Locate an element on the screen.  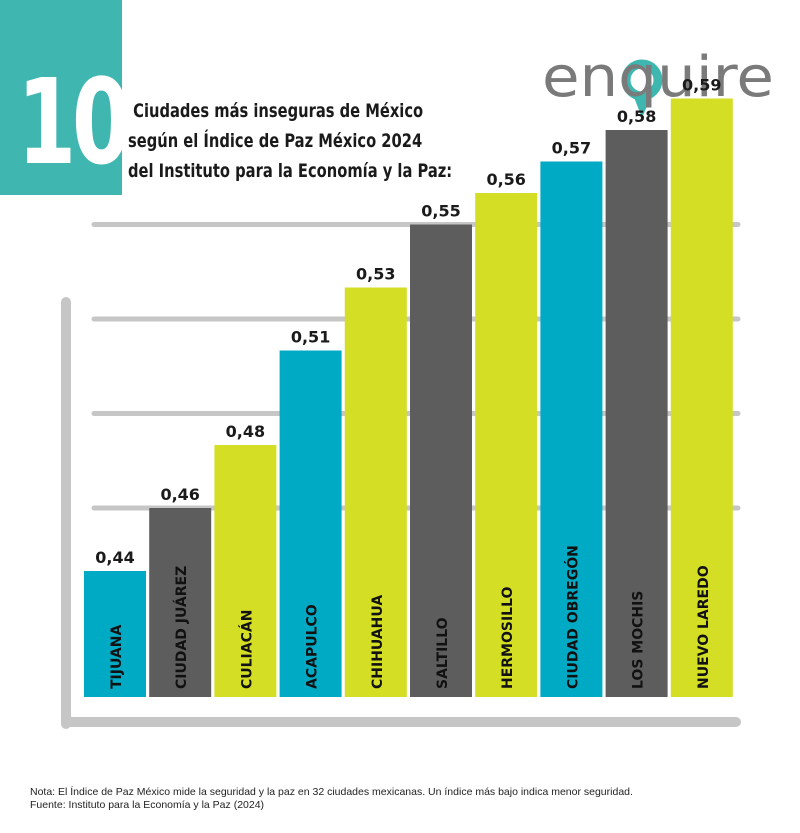
logo-bubble is located at coordinates (642, 80).